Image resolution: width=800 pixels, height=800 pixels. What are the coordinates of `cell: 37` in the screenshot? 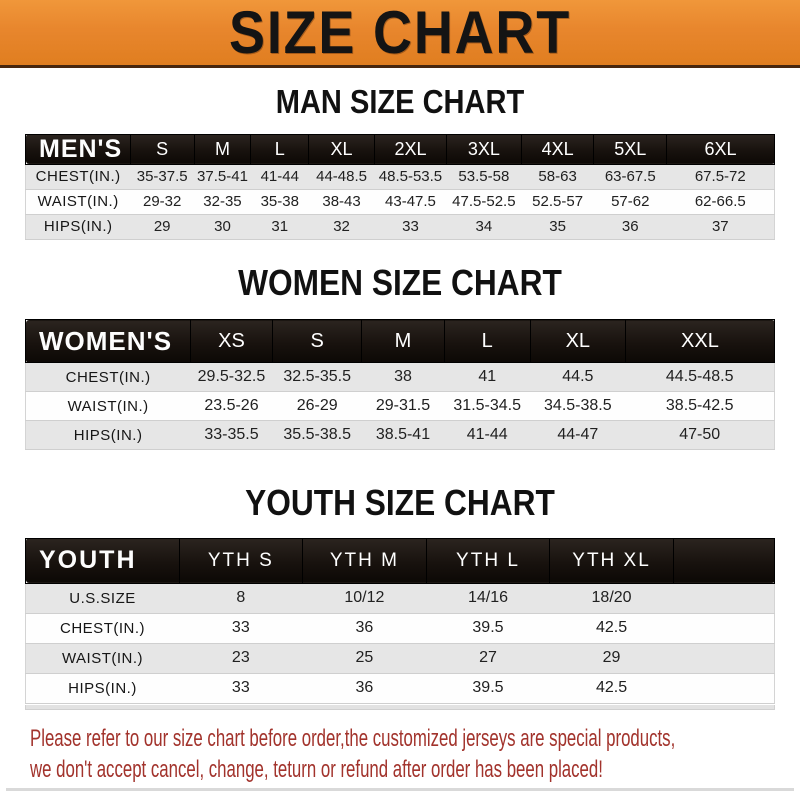 It's located at (720, 226).